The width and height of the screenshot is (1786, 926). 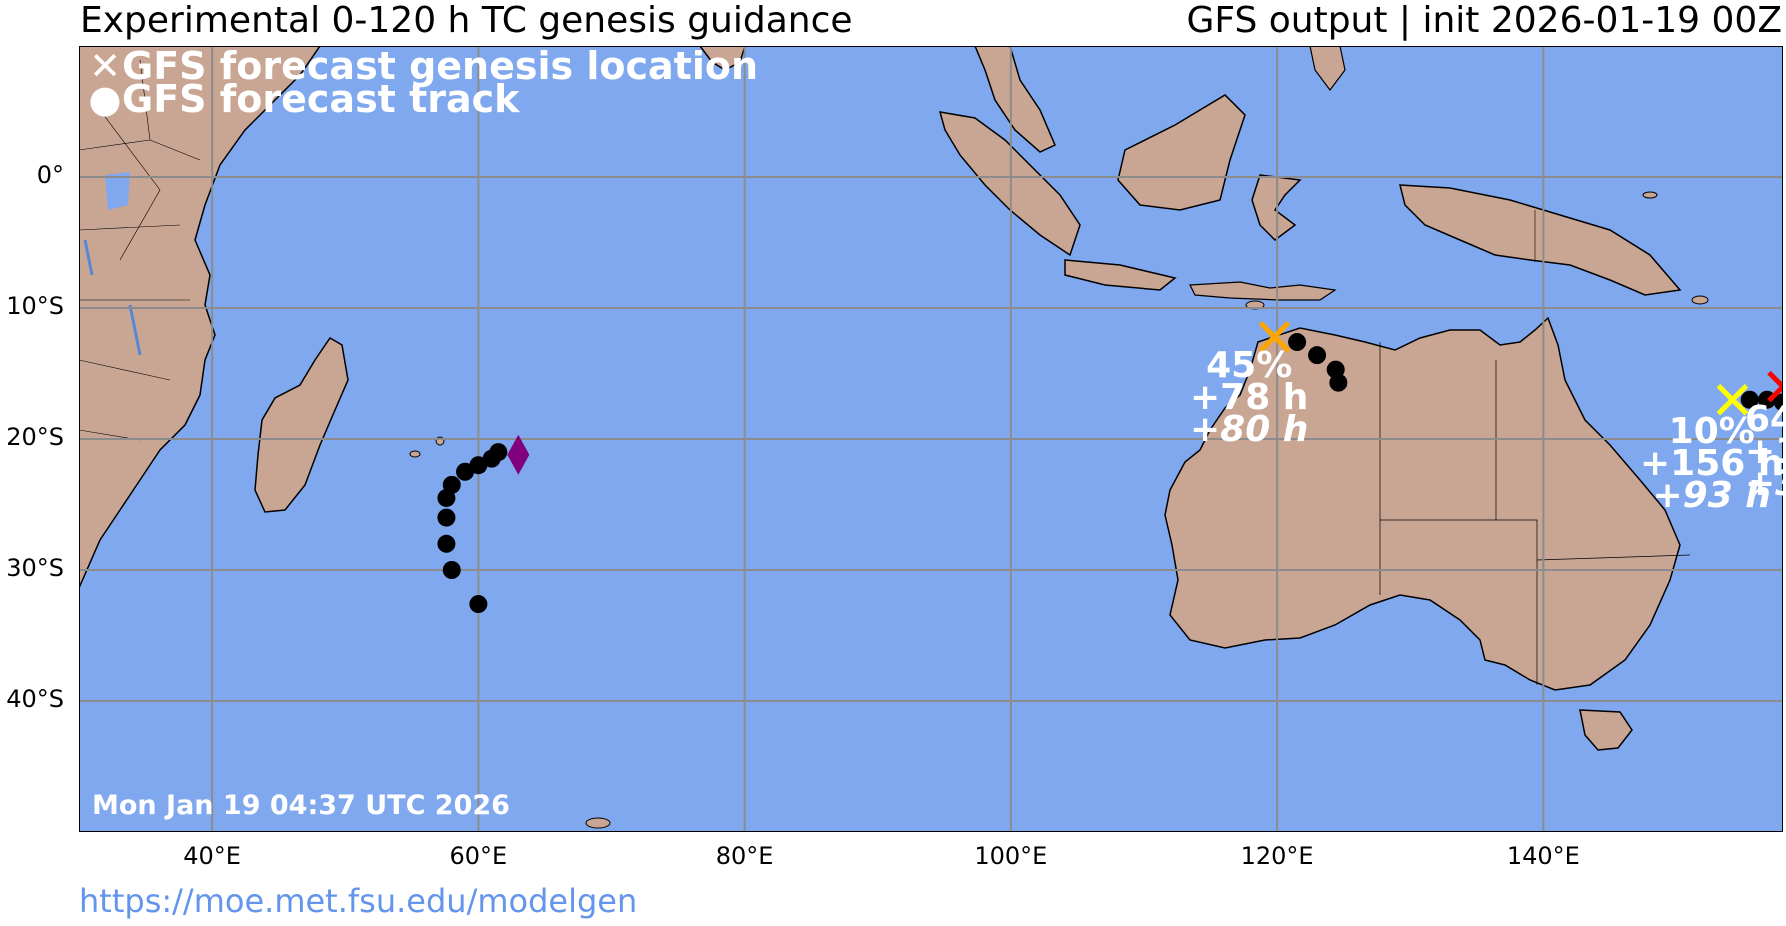 I want to click on genesis-lead-time: +1, so click(x=1764, y=451).